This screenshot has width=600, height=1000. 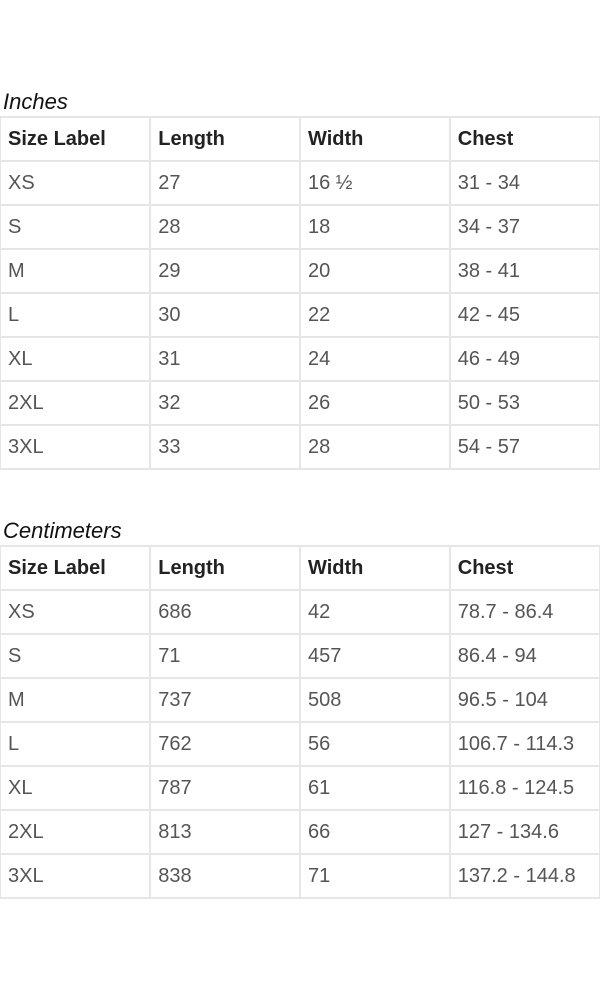 I want to click on table-cell: 38 - 41, so click(x=524, y=271).